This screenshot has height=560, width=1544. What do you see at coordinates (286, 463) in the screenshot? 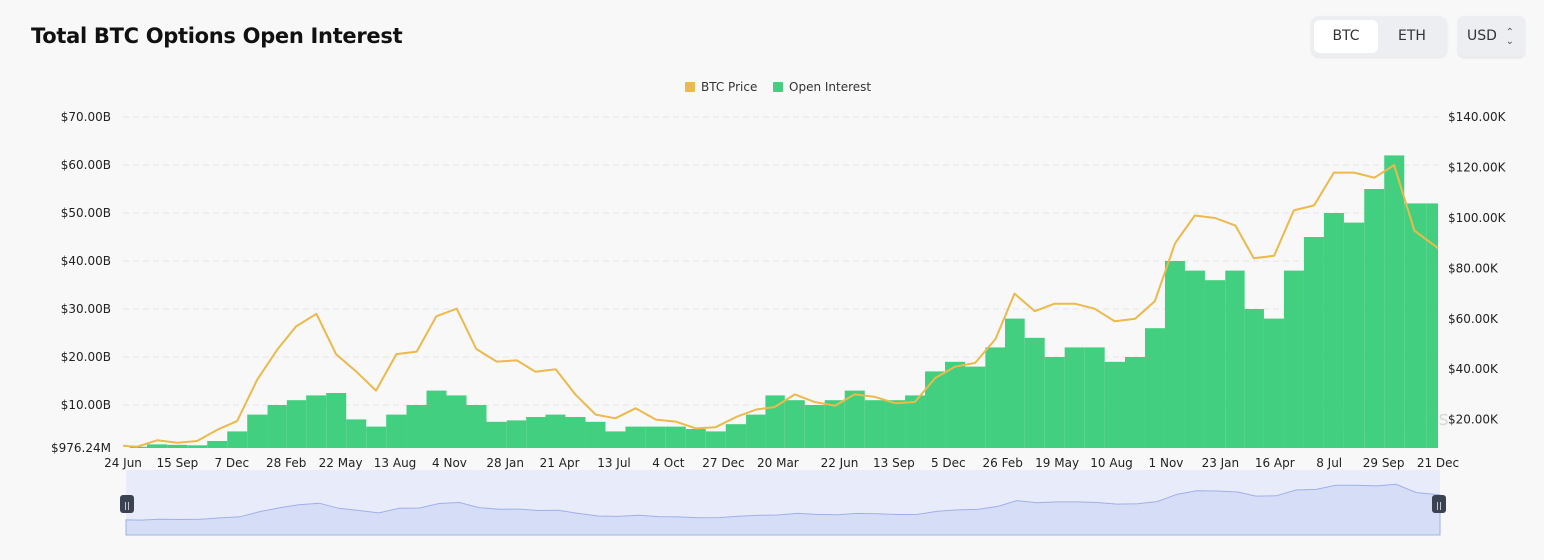
I see `x-axis-tick: 28 Feb` at bounding box center [286, 463].